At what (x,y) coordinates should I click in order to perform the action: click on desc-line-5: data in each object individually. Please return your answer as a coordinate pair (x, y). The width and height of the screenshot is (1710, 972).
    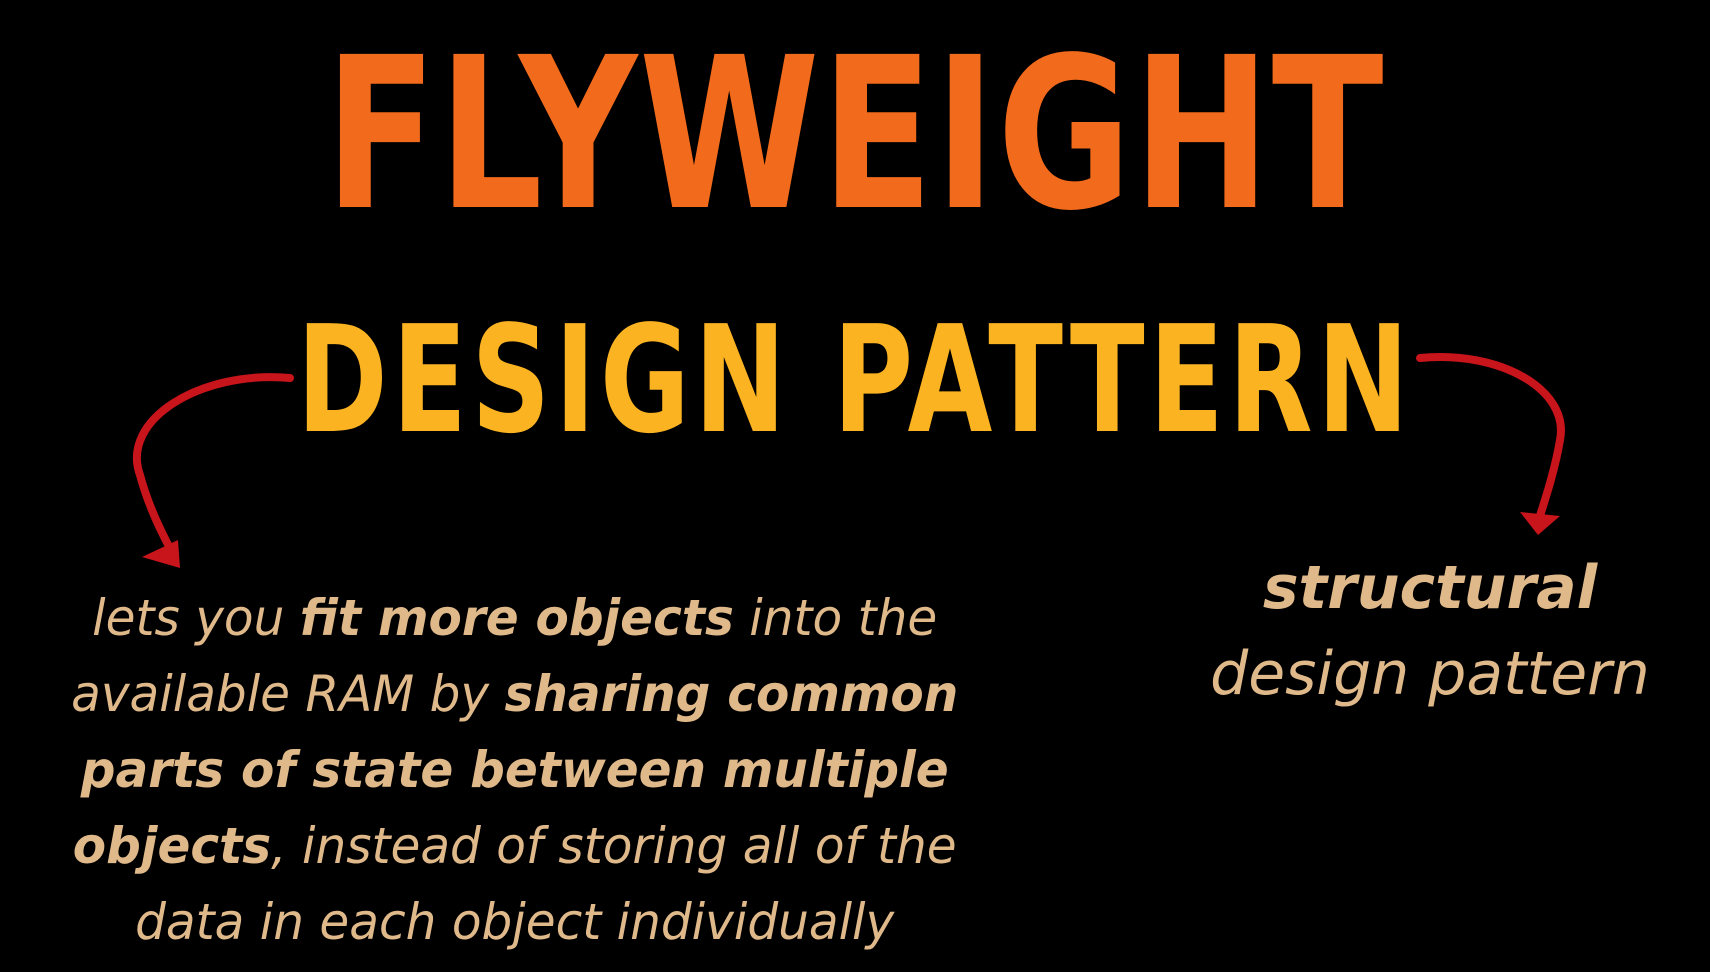
    Looking at the image, I should click on (514, 922).